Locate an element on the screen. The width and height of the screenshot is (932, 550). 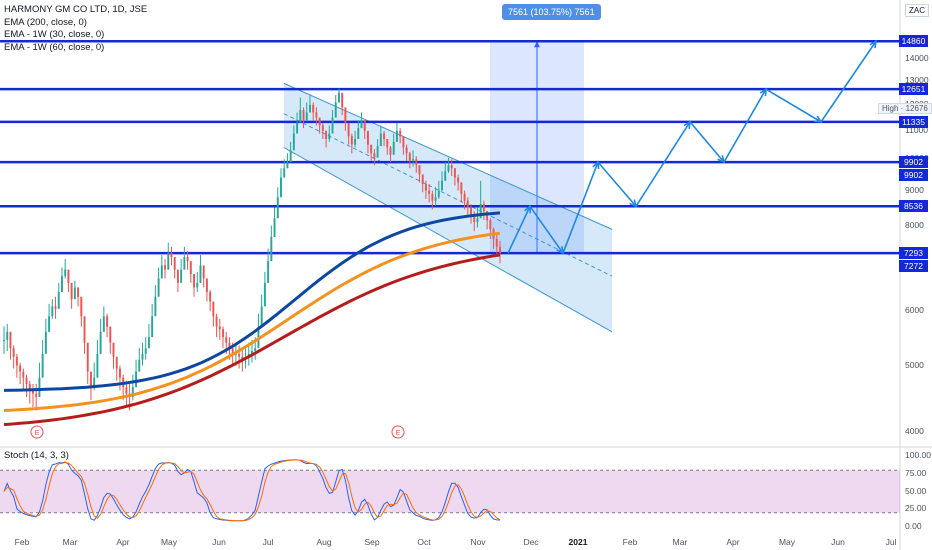
chart-title: HARMONY GM CO LTD, 1D, JSE is located at coordinates (76, 9).